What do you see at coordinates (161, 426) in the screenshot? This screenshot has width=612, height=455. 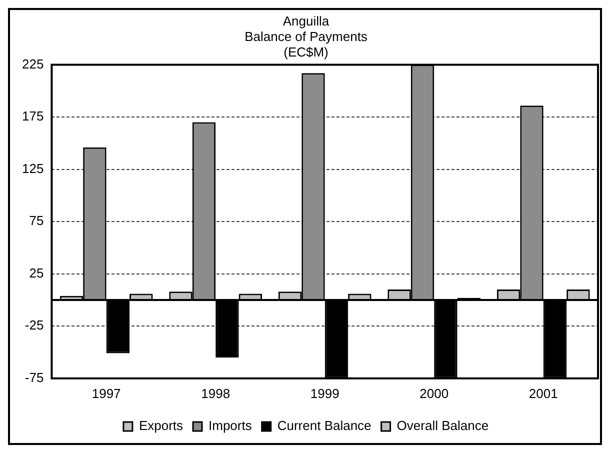 I see `legend-label: Exports` at bounding box center [161, 426].